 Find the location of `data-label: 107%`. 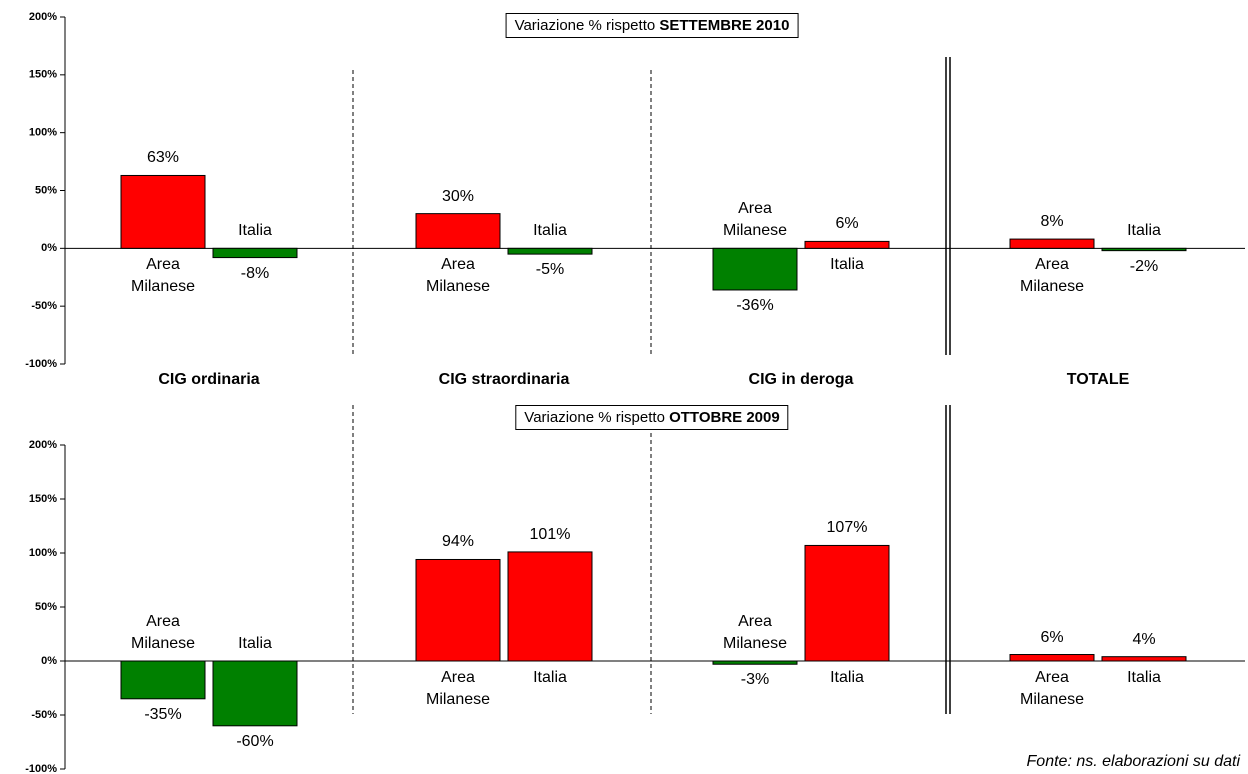

data-label: 107% is located at coordinates (847, 528).